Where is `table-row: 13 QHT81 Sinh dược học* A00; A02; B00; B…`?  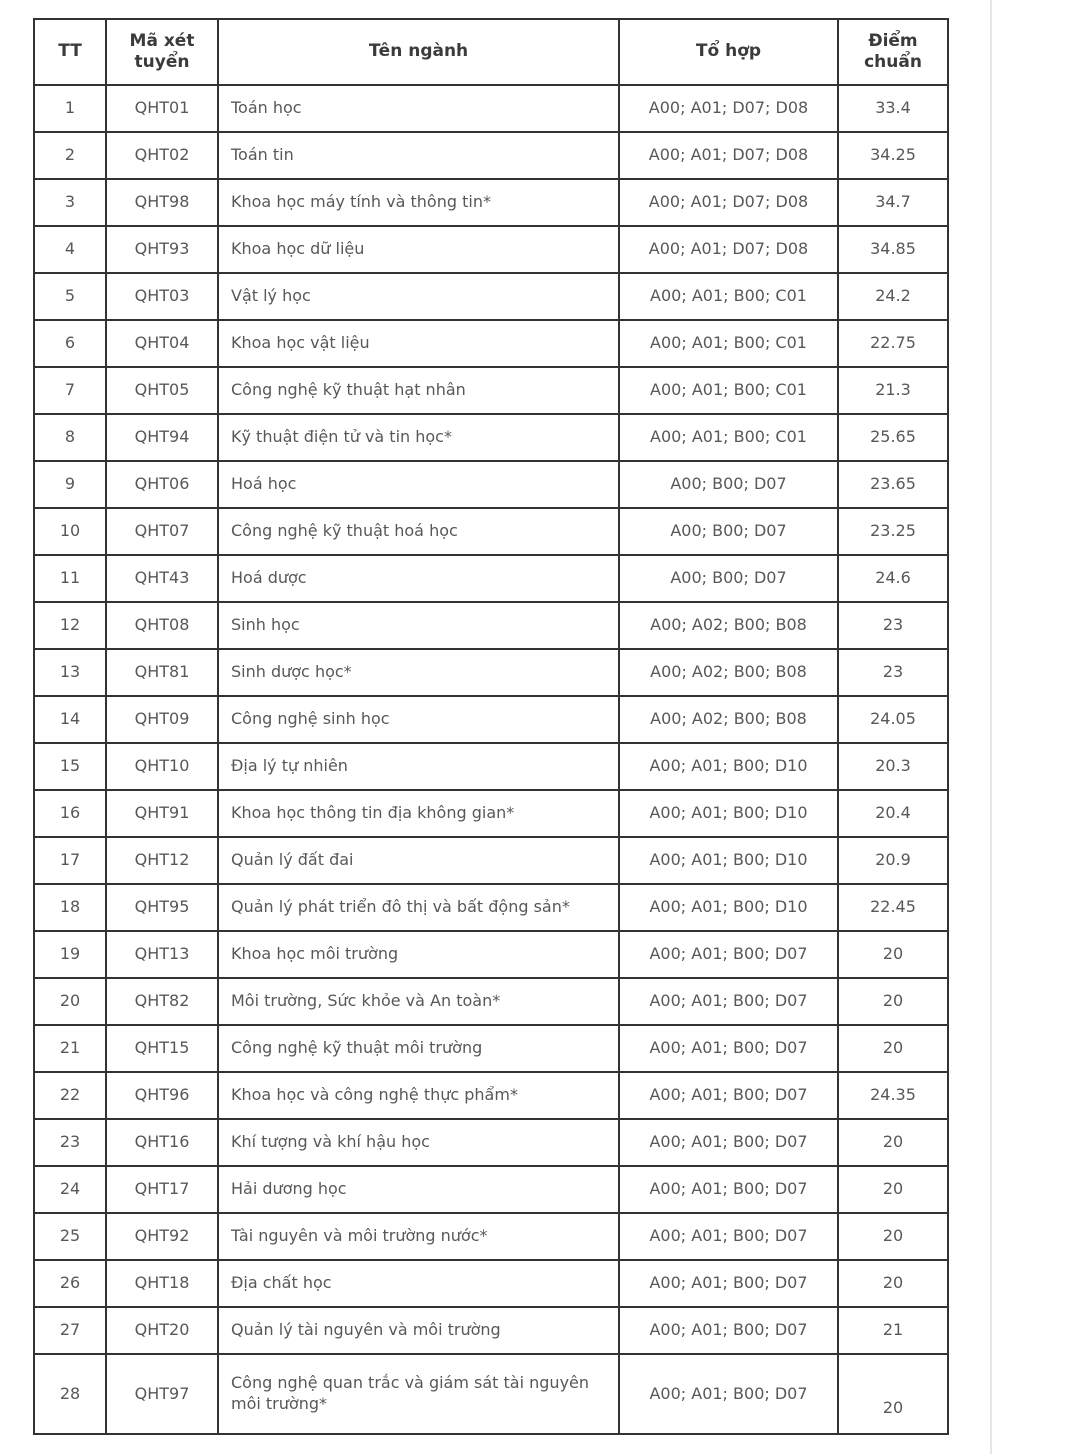 table-row: 13 QHT81 Sinh dược học* A00; A02; B00; B… is located at coordinates (491, 672).